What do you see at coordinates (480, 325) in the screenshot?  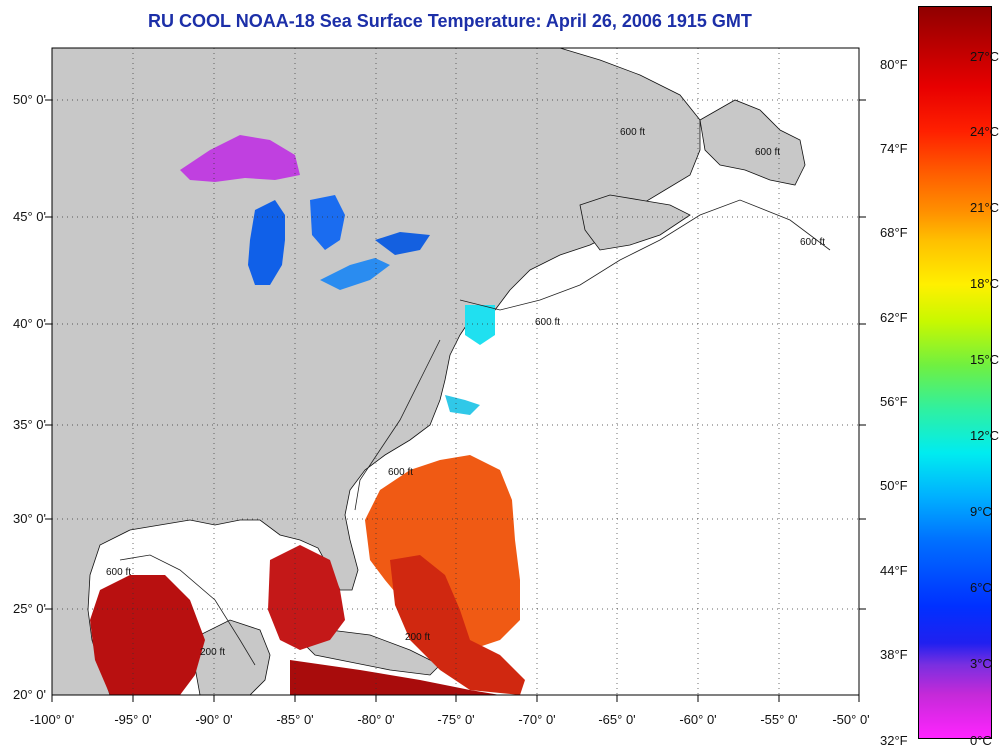 I see `sst-mid-atlantic-bight` at bounding box center [480, 325].